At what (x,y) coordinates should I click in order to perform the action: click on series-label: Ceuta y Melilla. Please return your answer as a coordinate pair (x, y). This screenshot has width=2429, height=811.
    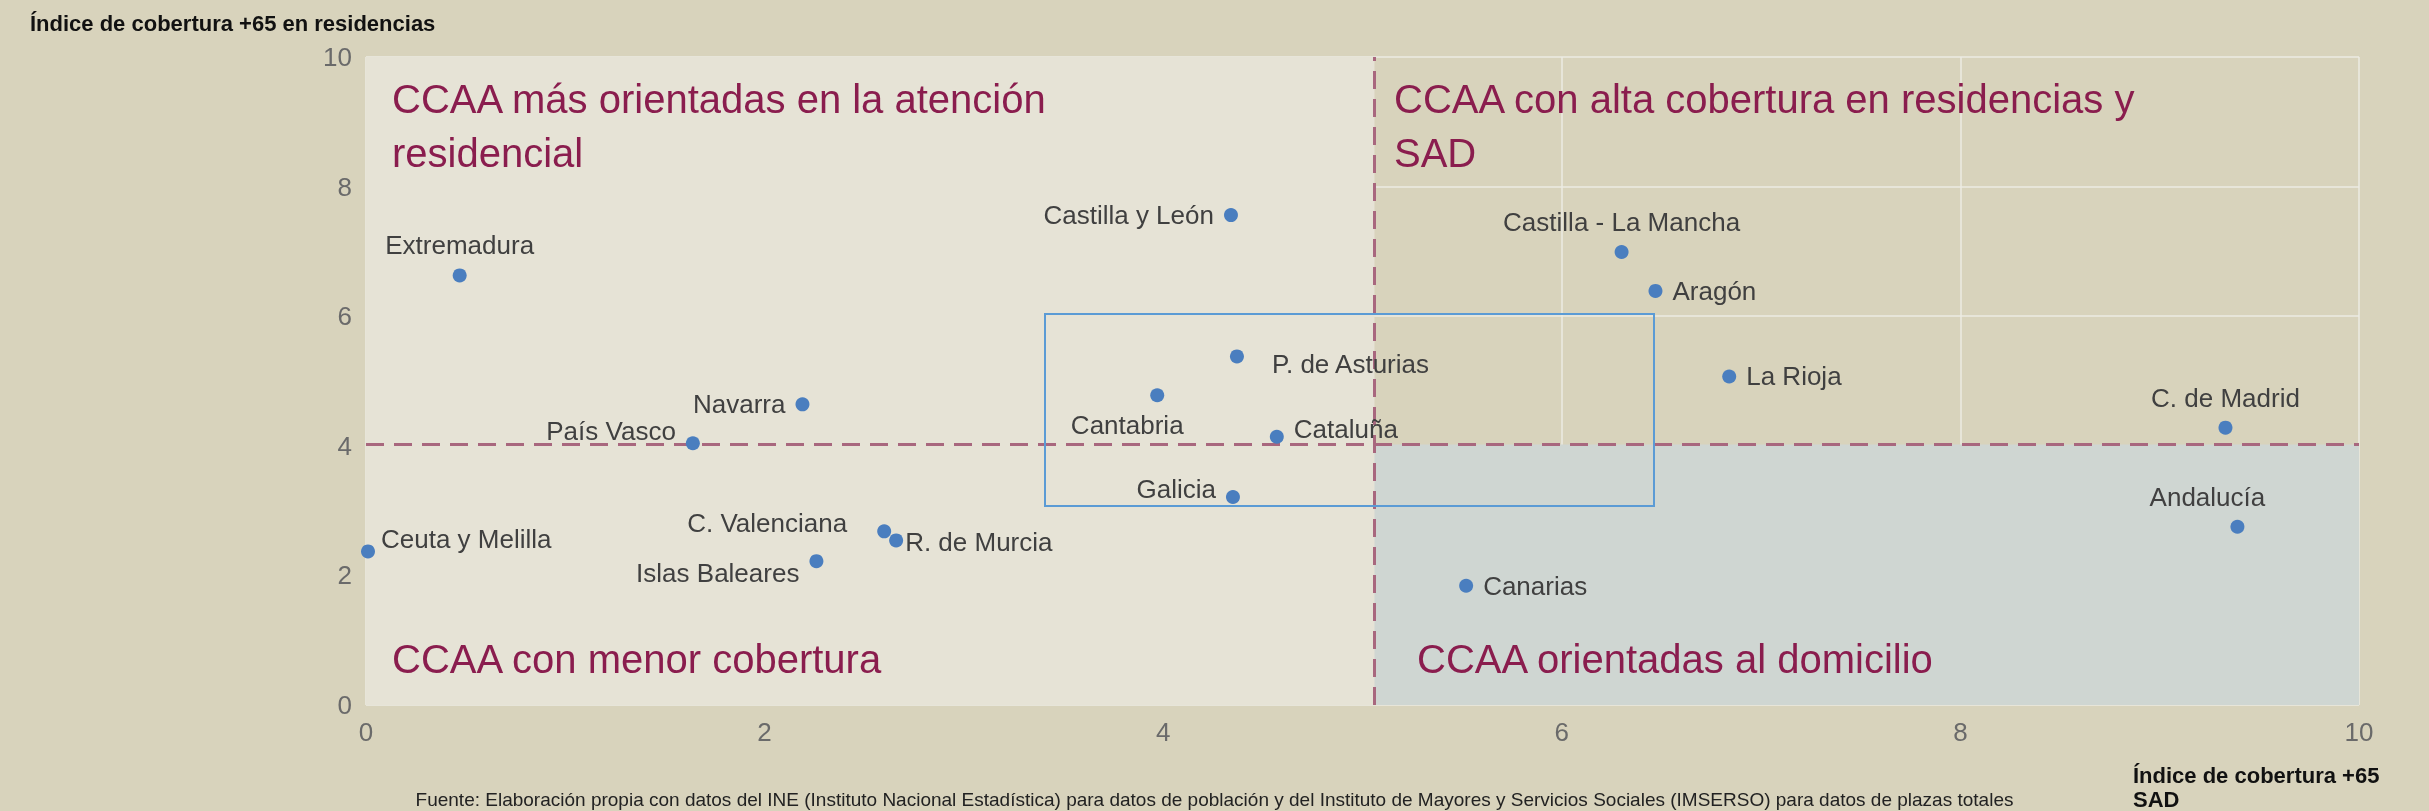
    Looking at the image, I should click on (466, 539).